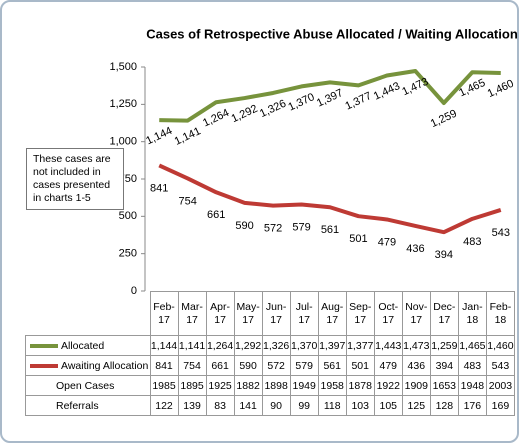  Describe the element at coordinates (500, 405) in the screenshot. I see `table-cell: 169` at that location.